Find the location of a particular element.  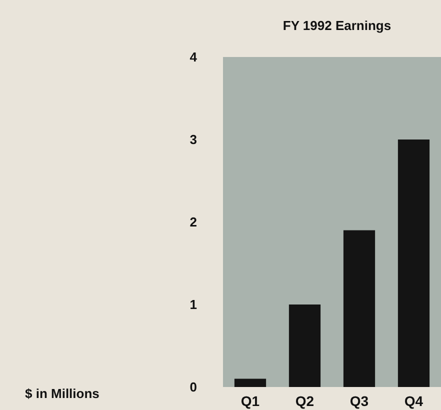

y-tick-label: 2 is located at coordinates (193, 222).